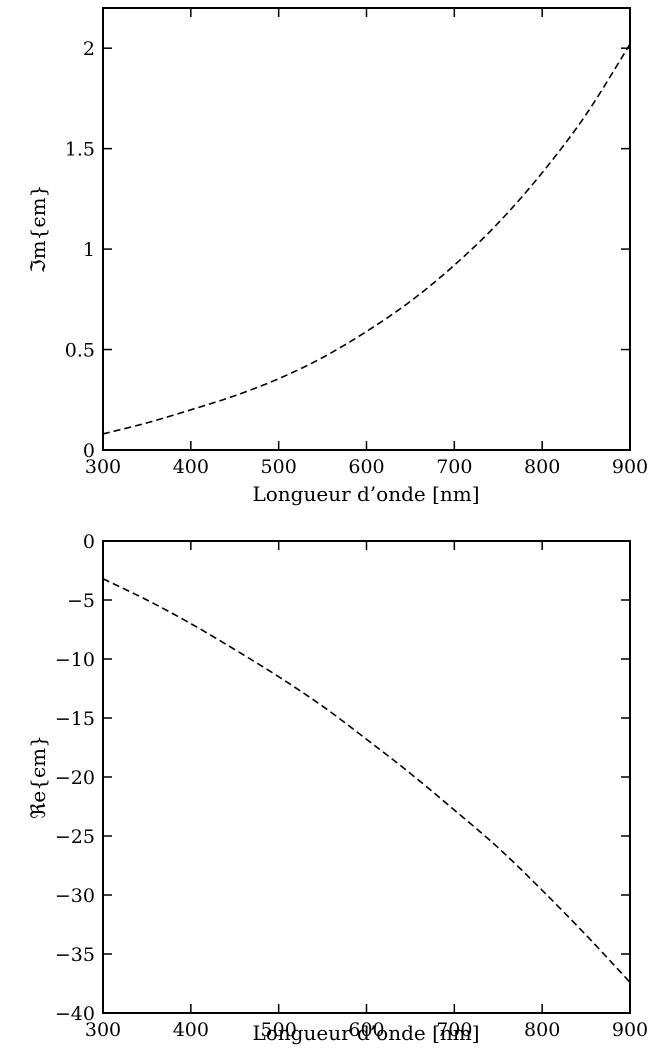 The height and width of the screenshot is (1049, 653). Describe the element at coordinates (75, 896) in the screenshot. I see `y-tick-label: −30` at that location.